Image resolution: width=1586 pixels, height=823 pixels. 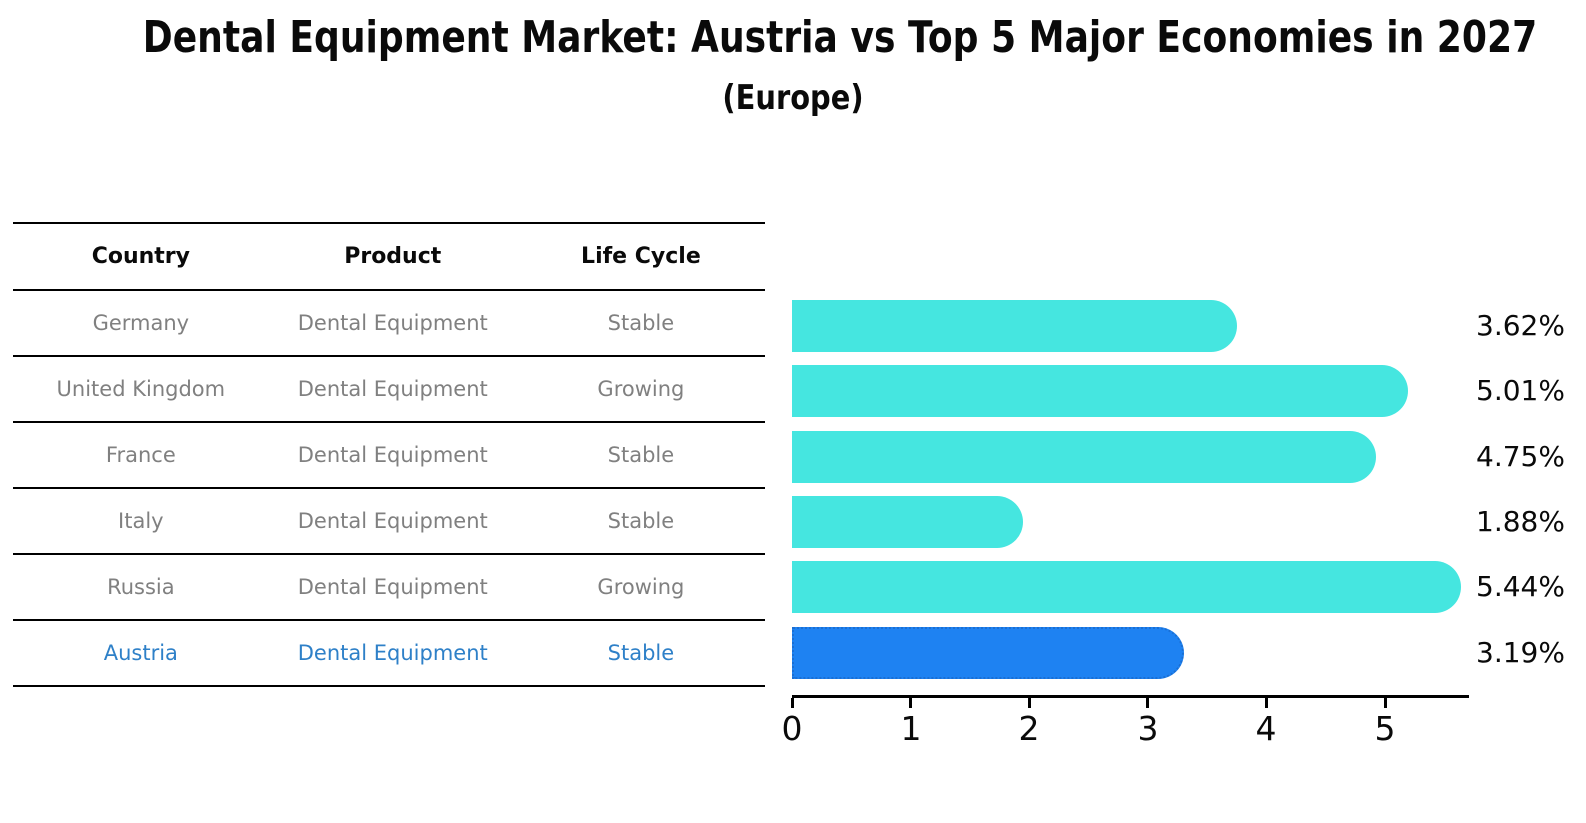 What do you see at coordinates (641, 256) in the screenshot?
I see `column-header-life-cycle: Life Cycle` at bounding box center [641, 256].